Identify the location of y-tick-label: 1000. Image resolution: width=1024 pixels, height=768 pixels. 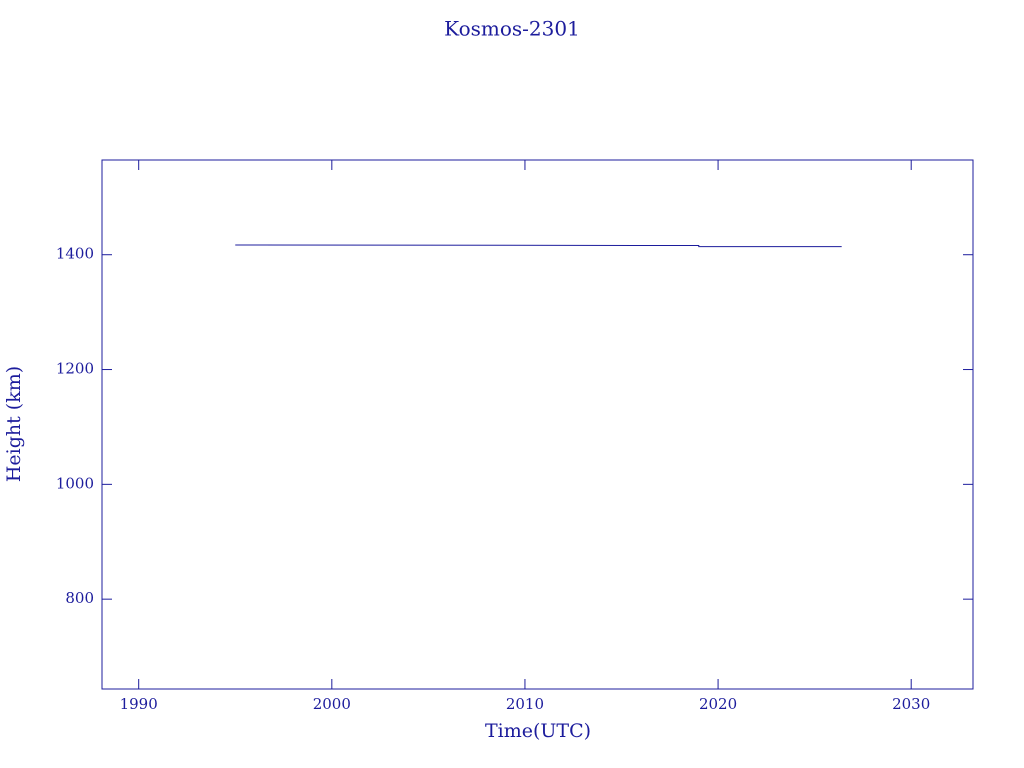
(75, 483).